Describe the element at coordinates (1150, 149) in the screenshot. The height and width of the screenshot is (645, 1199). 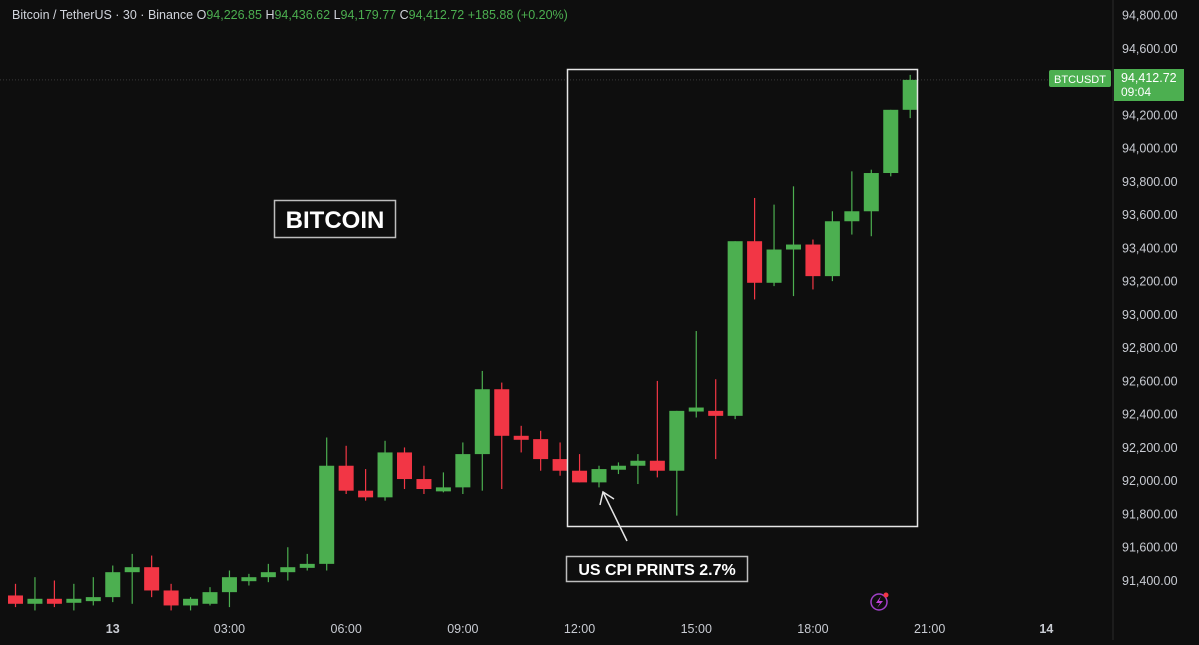
I see `y-tick-label: 94,000.00` at that location.